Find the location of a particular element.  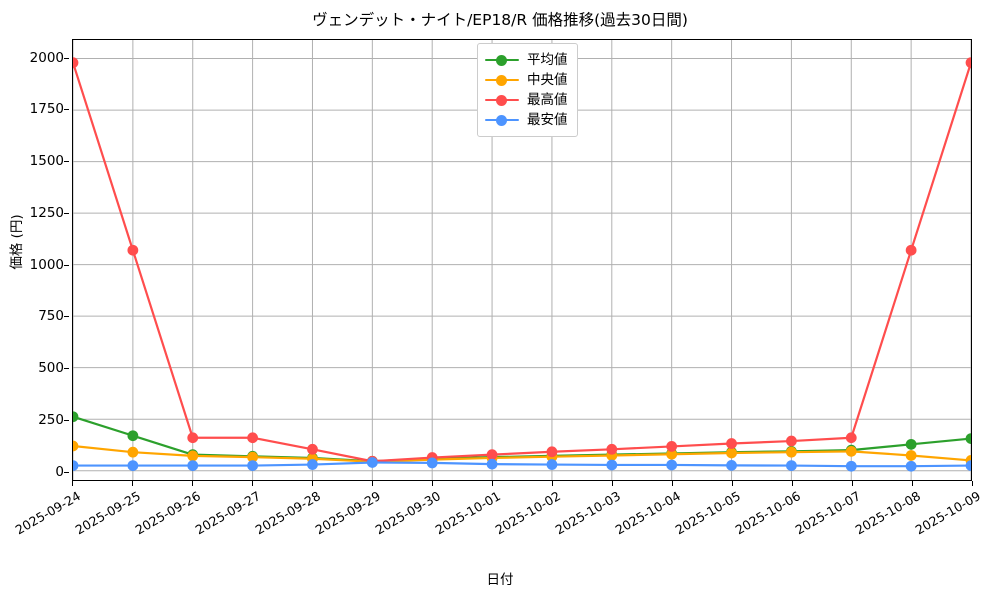

legend-item: 平均値 is located at coordinates (526, 60).